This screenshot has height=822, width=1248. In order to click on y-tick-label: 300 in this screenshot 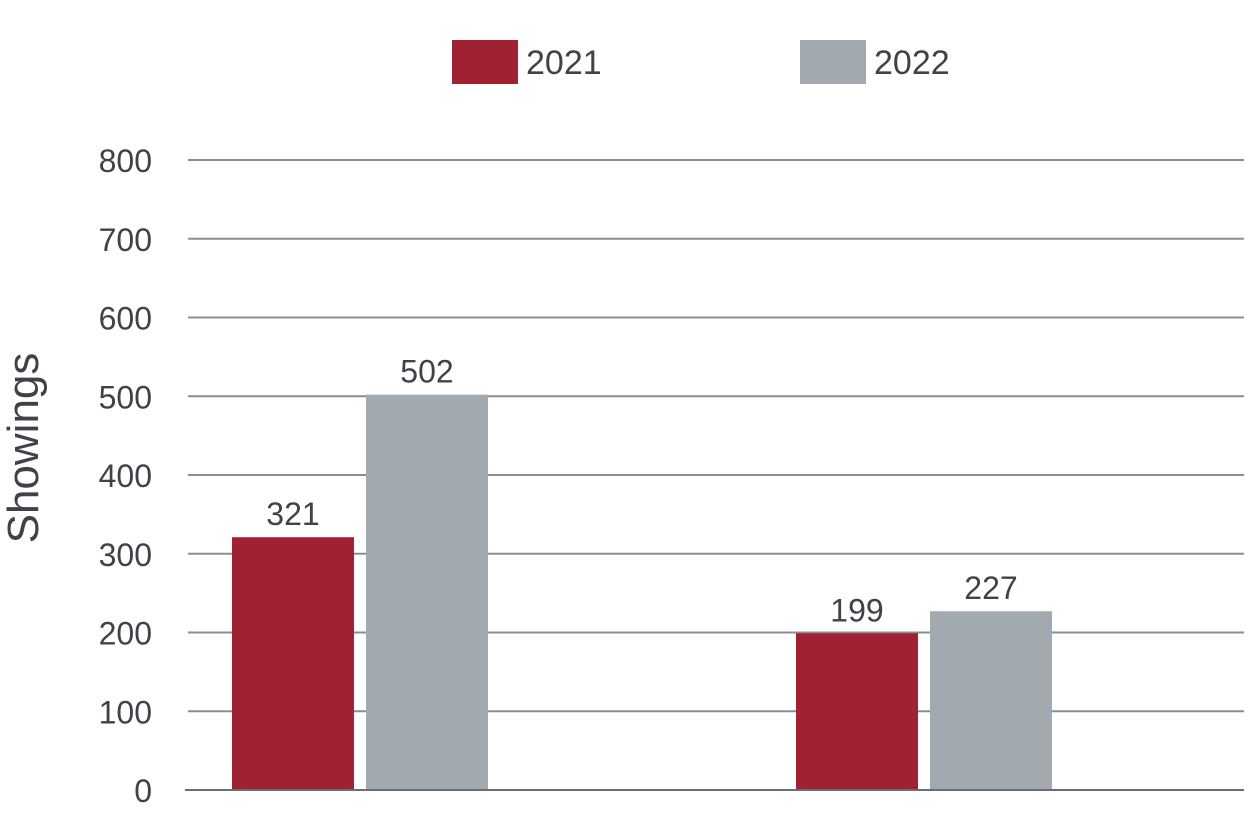, I will do `click(125, 555)`.